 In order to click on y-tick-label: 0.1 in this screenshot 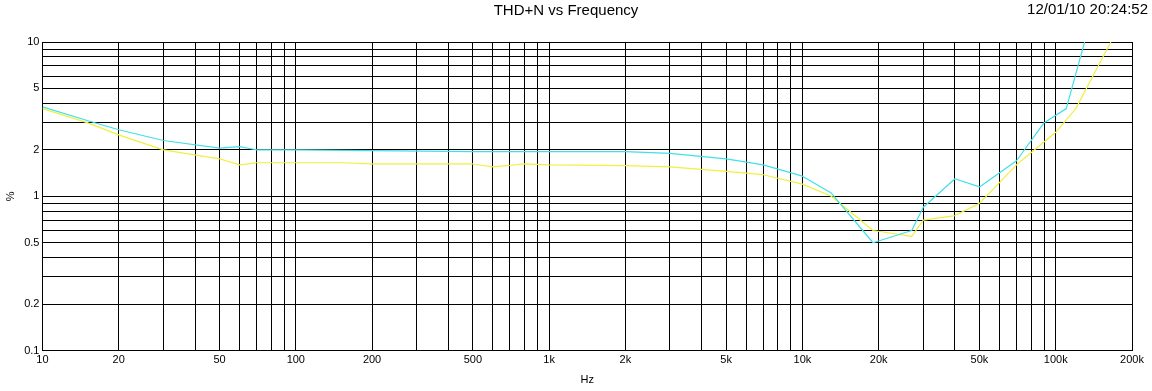, I will do `click(32, 349)`.